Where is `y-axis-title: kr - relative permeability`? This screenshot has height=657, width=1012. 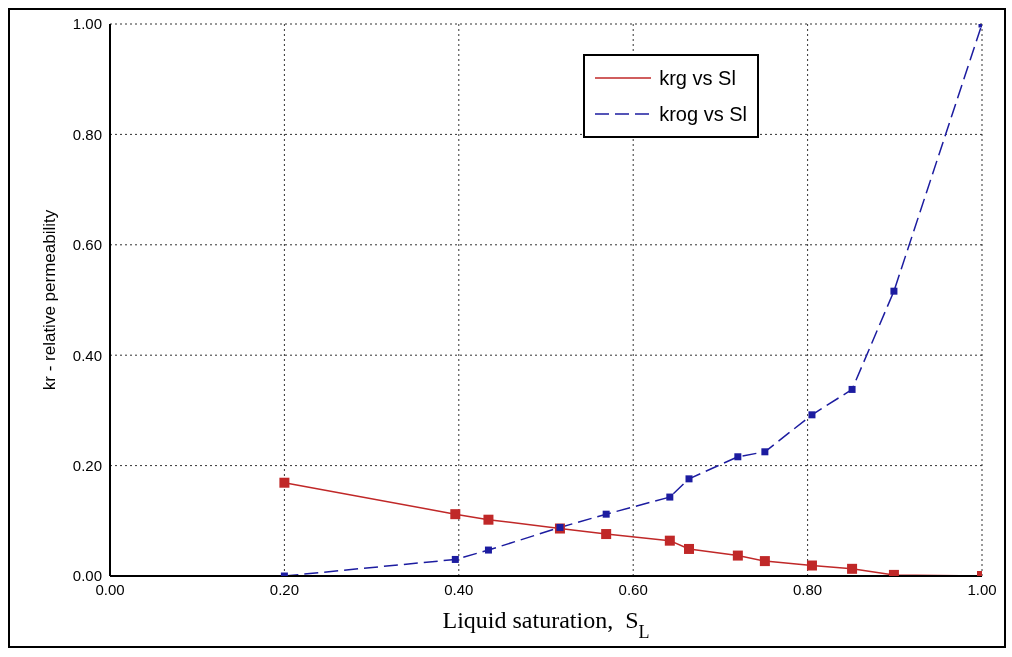 y-axis-title: kr - relative permeability is located at coordinates (49, 300).